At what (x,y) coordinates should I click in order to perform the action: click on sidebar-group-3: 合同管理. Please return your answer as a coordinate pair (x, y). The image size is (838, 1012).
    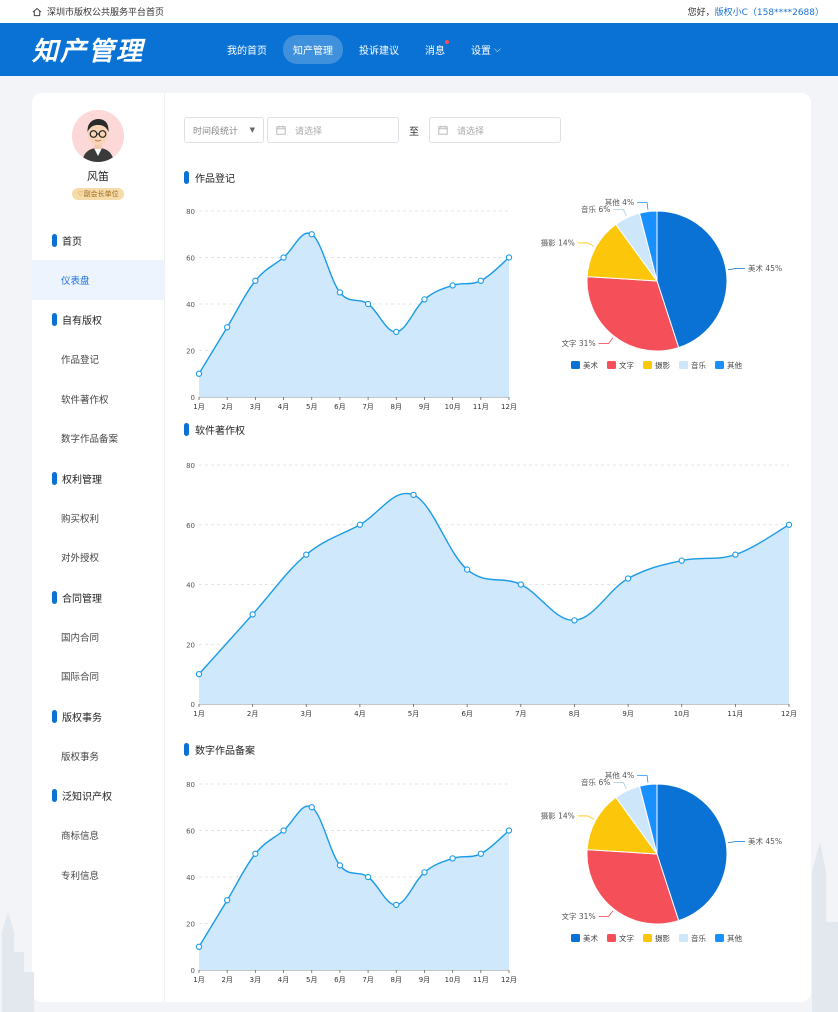
    Looking at the image, I should click on (98, 597).